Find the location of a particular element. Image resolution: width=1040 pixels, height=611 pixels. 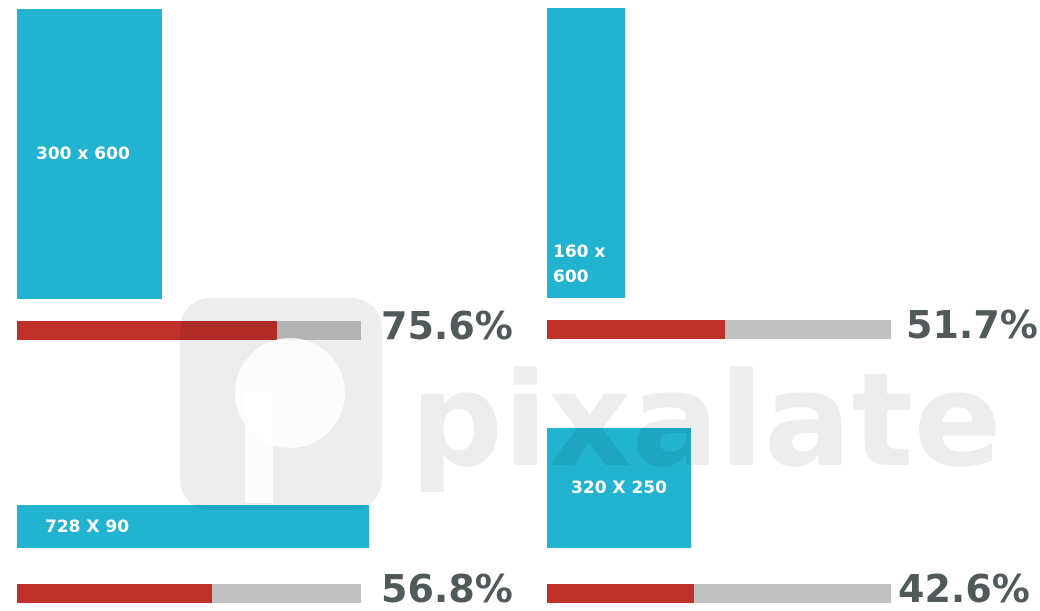

ad-box: 300 x 600 is located at coordinates (89, 154).